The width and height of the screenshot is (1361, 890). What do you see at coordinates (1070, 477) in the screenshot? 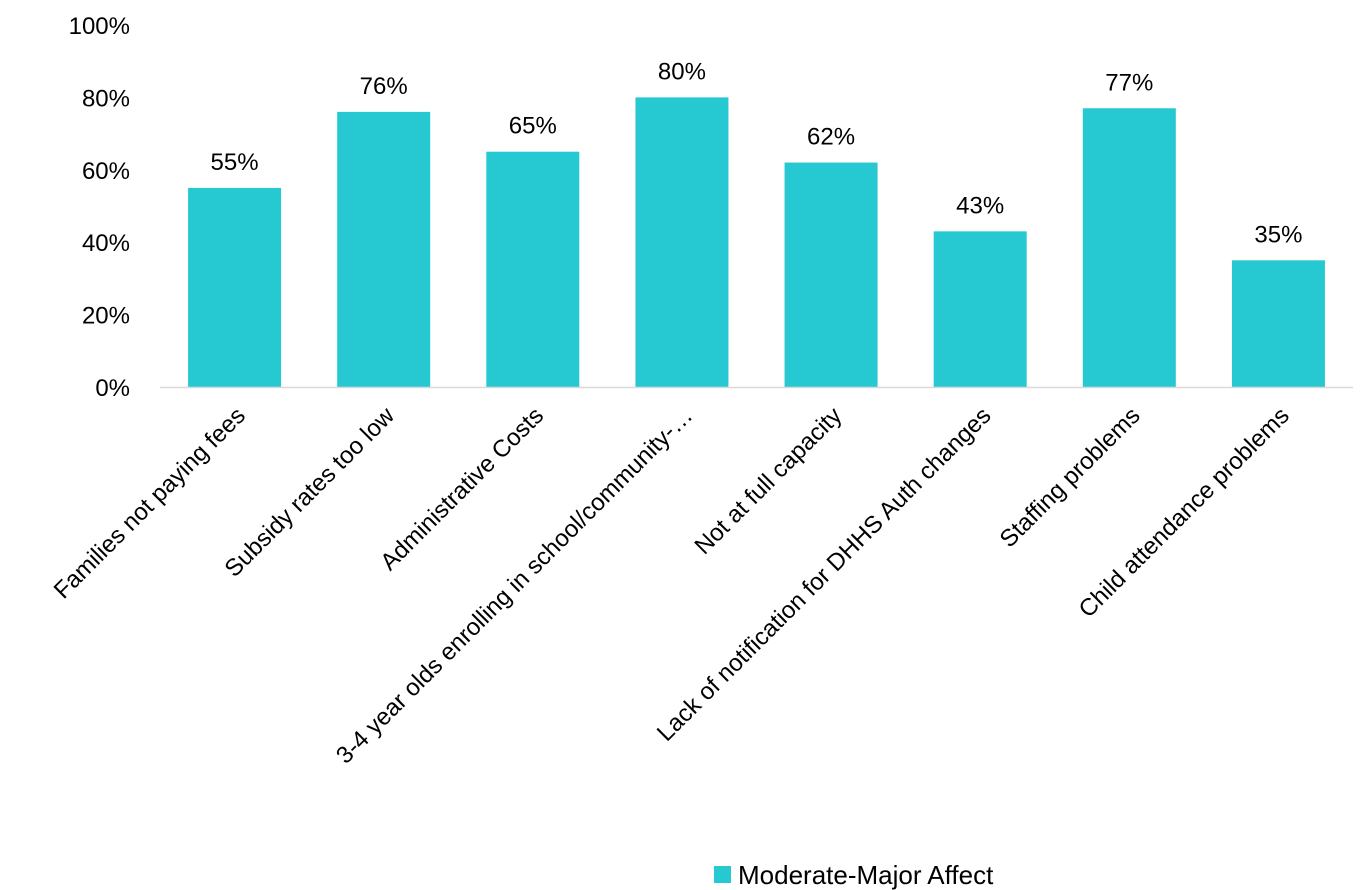
I see `category-label: Staffing problems` at bounding box center [1070, 477].